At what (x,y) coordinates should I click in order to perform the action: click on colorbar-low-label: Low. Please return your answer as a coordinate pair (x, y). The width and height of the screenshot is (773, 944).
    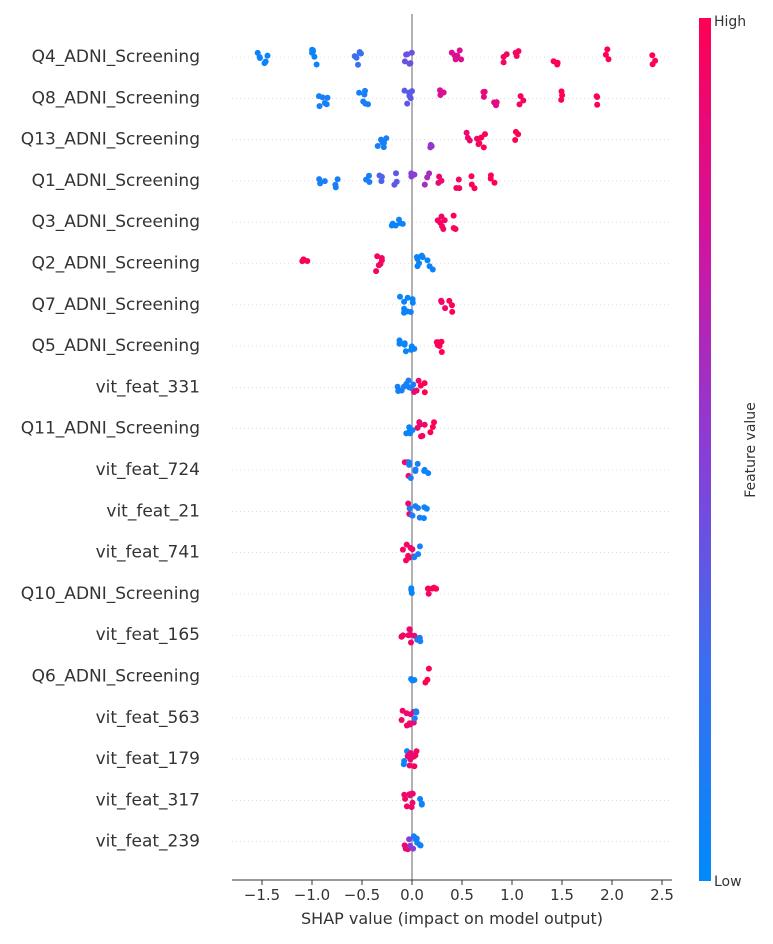
    Looking at the image, I should click on (728, 882).